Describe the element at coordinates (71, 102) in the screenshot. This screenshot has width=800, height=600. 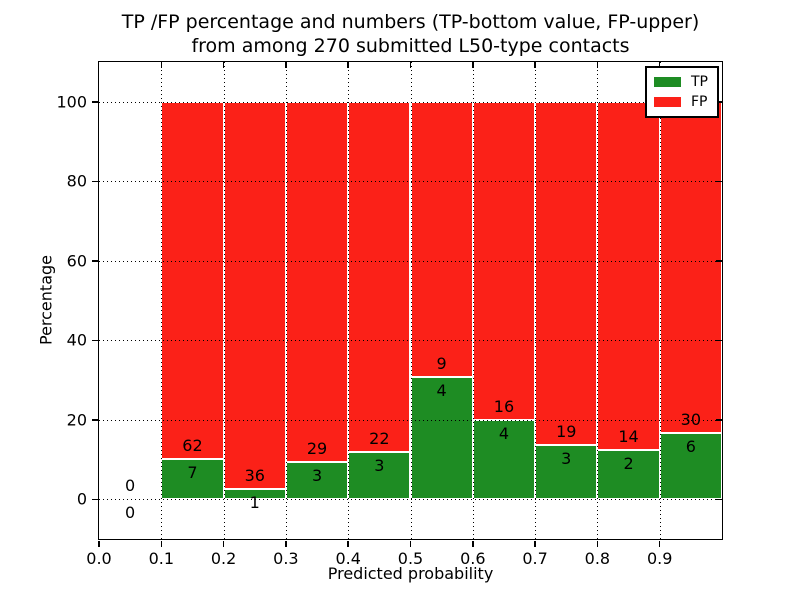
I see `y-tick-label: 100` at that location.